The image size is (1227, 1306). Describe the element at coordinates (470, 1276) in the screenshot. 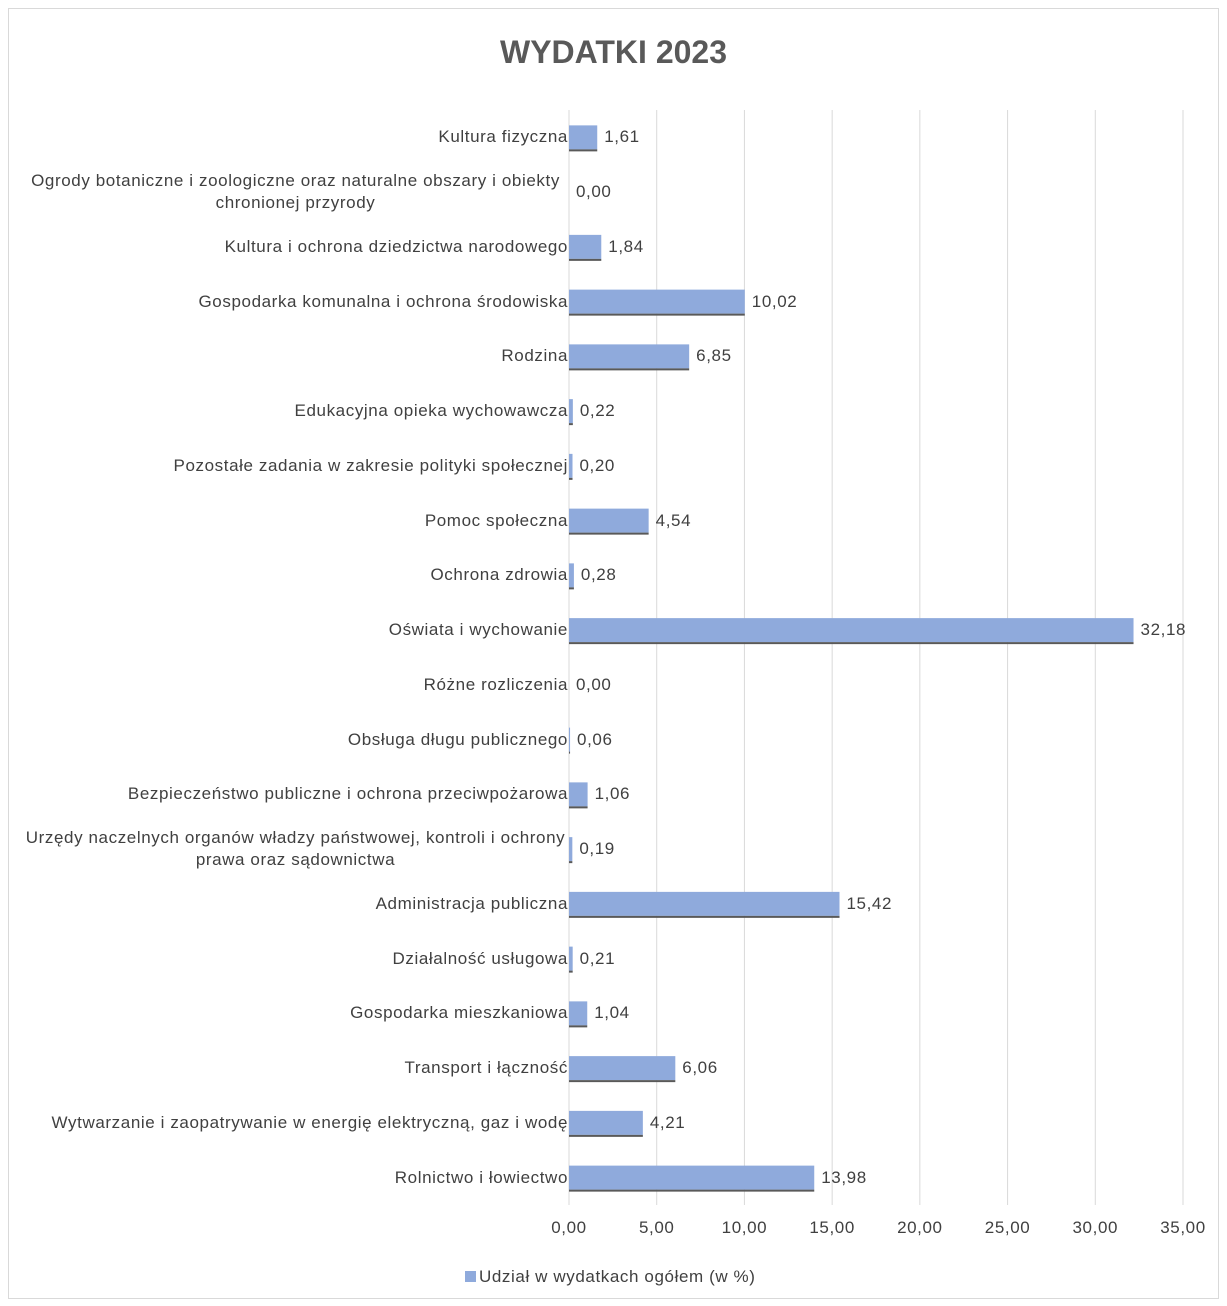

I see `legend-swatch` at that location.